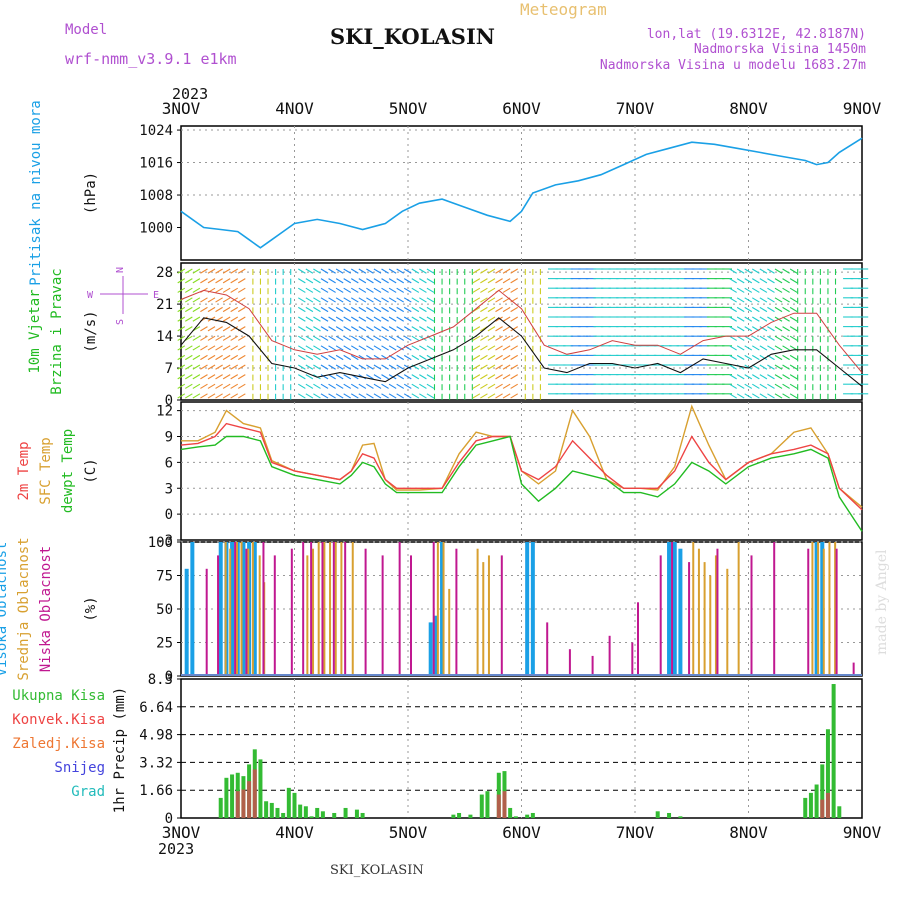  What do you see at coordinates (377, 870) in the screenshot?
I see `footer-site: SKI_KOLASIN` at bounding box center [377, 870].